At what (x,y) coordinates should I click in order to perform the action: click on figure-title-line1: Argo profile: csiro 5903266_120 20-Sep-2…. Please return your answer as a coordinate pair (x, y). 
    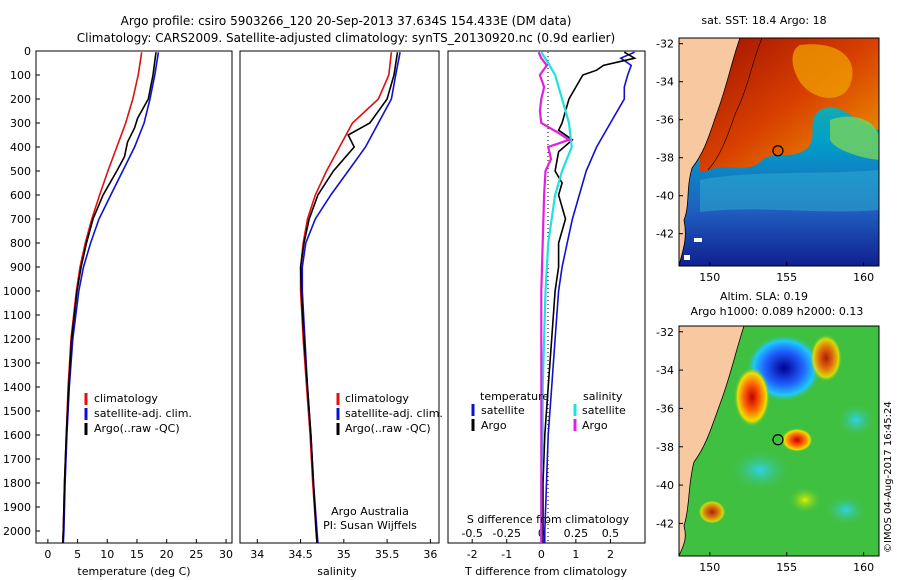
    Looking at the image, I should click on (346, 21).